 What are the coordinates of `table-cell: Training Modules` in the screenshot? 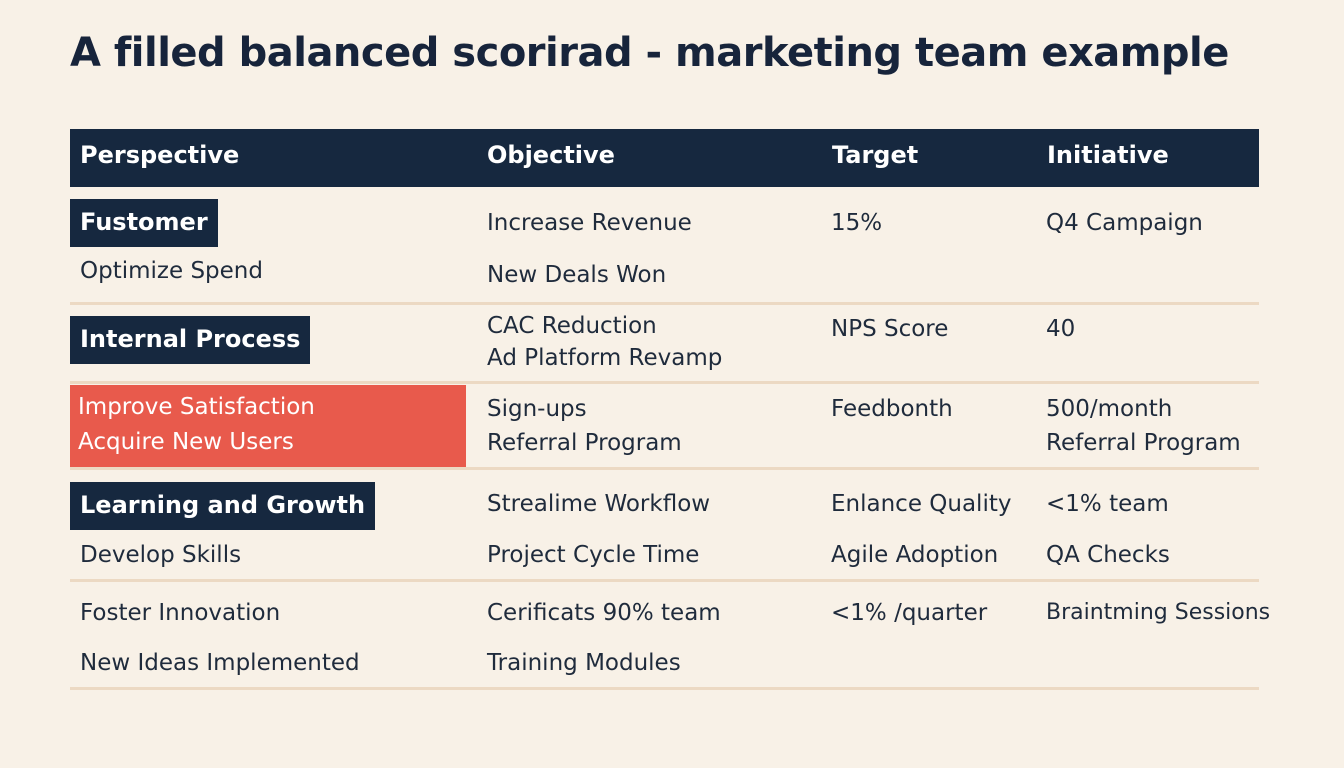 It's located at (584, 663).